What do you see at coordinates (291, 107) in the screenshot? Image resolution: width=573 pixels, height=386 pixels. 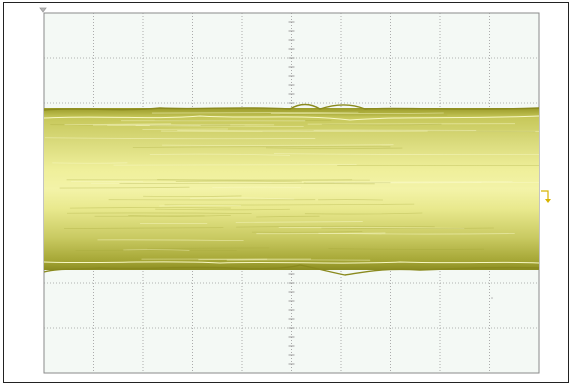 I see `trace-top-edge` at bounding box center [291, 107].